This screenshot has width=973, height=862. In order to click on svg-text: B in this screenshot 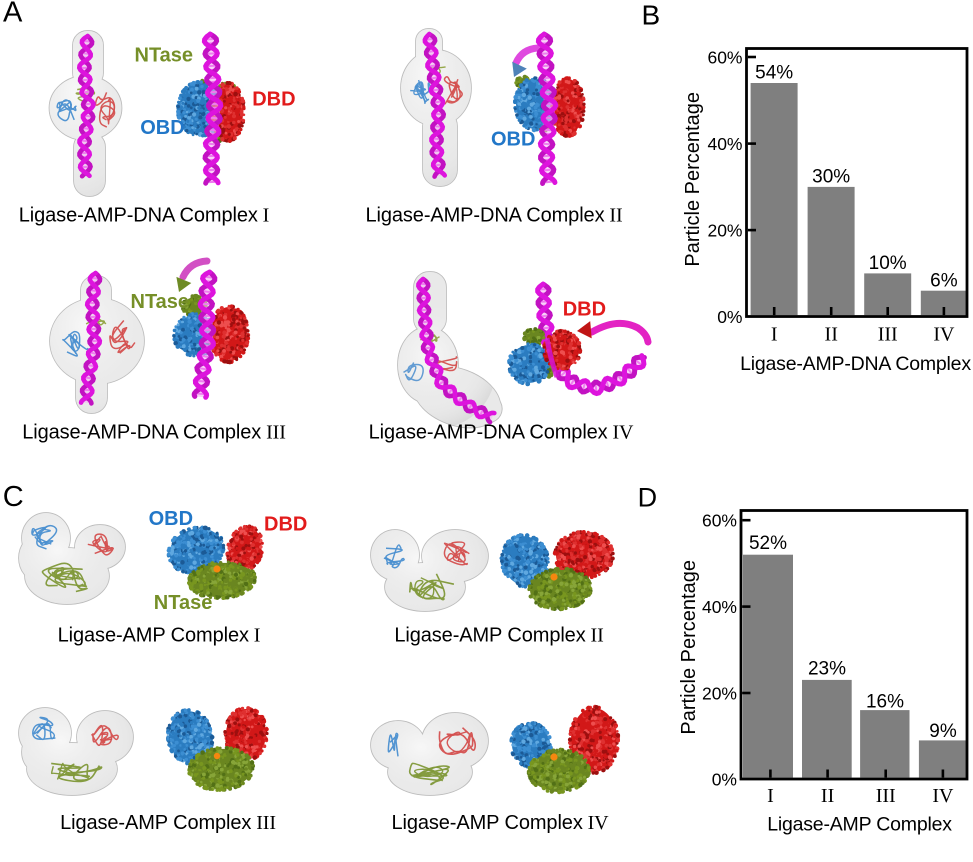, I will do `click(651, 15)`.